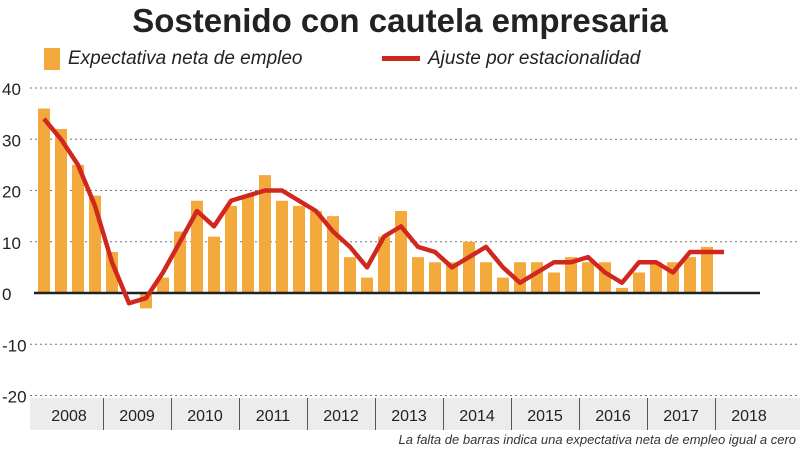  I want to click on x-tick-label: 2016, so click(613, 416).